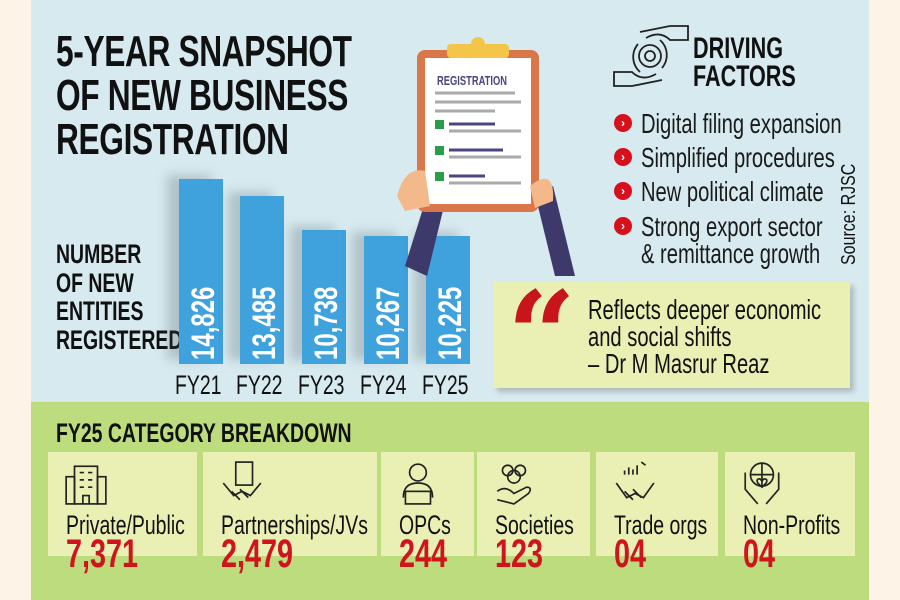 The height and width of the screenshot is (600, 900). I want to click on bar-fy25, so click(448, 300).